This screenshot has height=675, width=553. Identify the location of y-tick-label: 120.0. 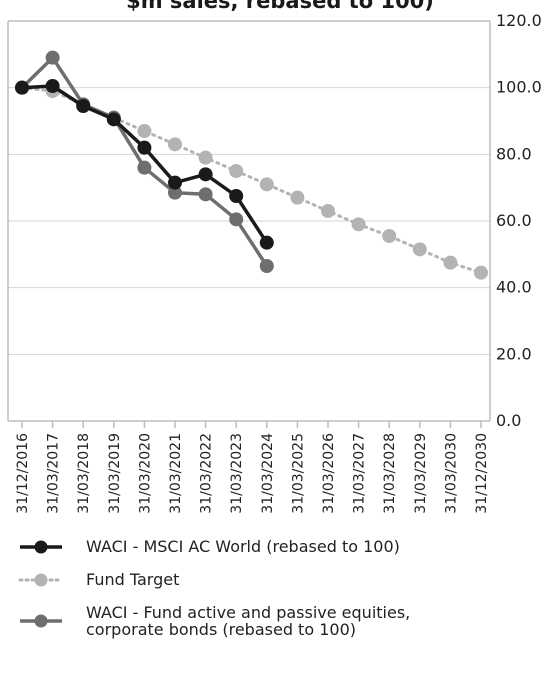
(519, 20).